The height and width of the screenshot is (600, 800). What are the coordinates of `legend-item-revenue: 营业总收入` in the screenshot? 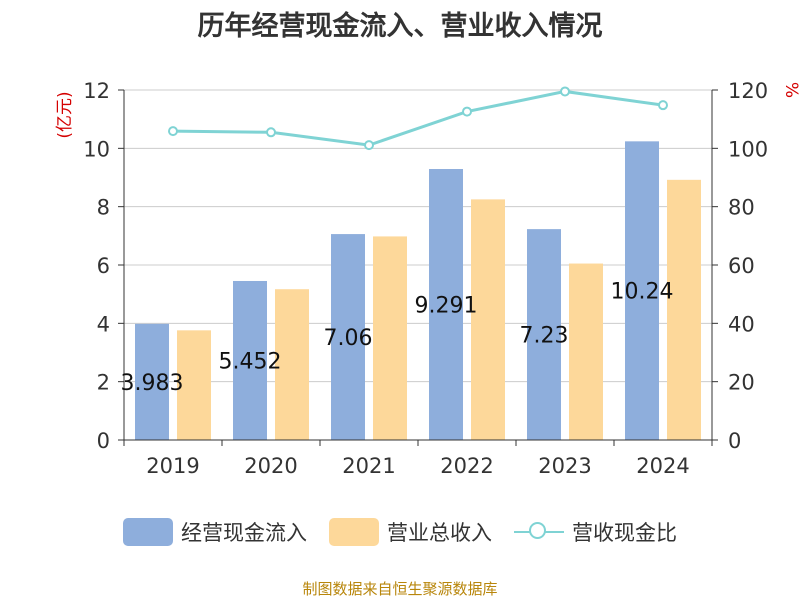 It's located at (410, 532).